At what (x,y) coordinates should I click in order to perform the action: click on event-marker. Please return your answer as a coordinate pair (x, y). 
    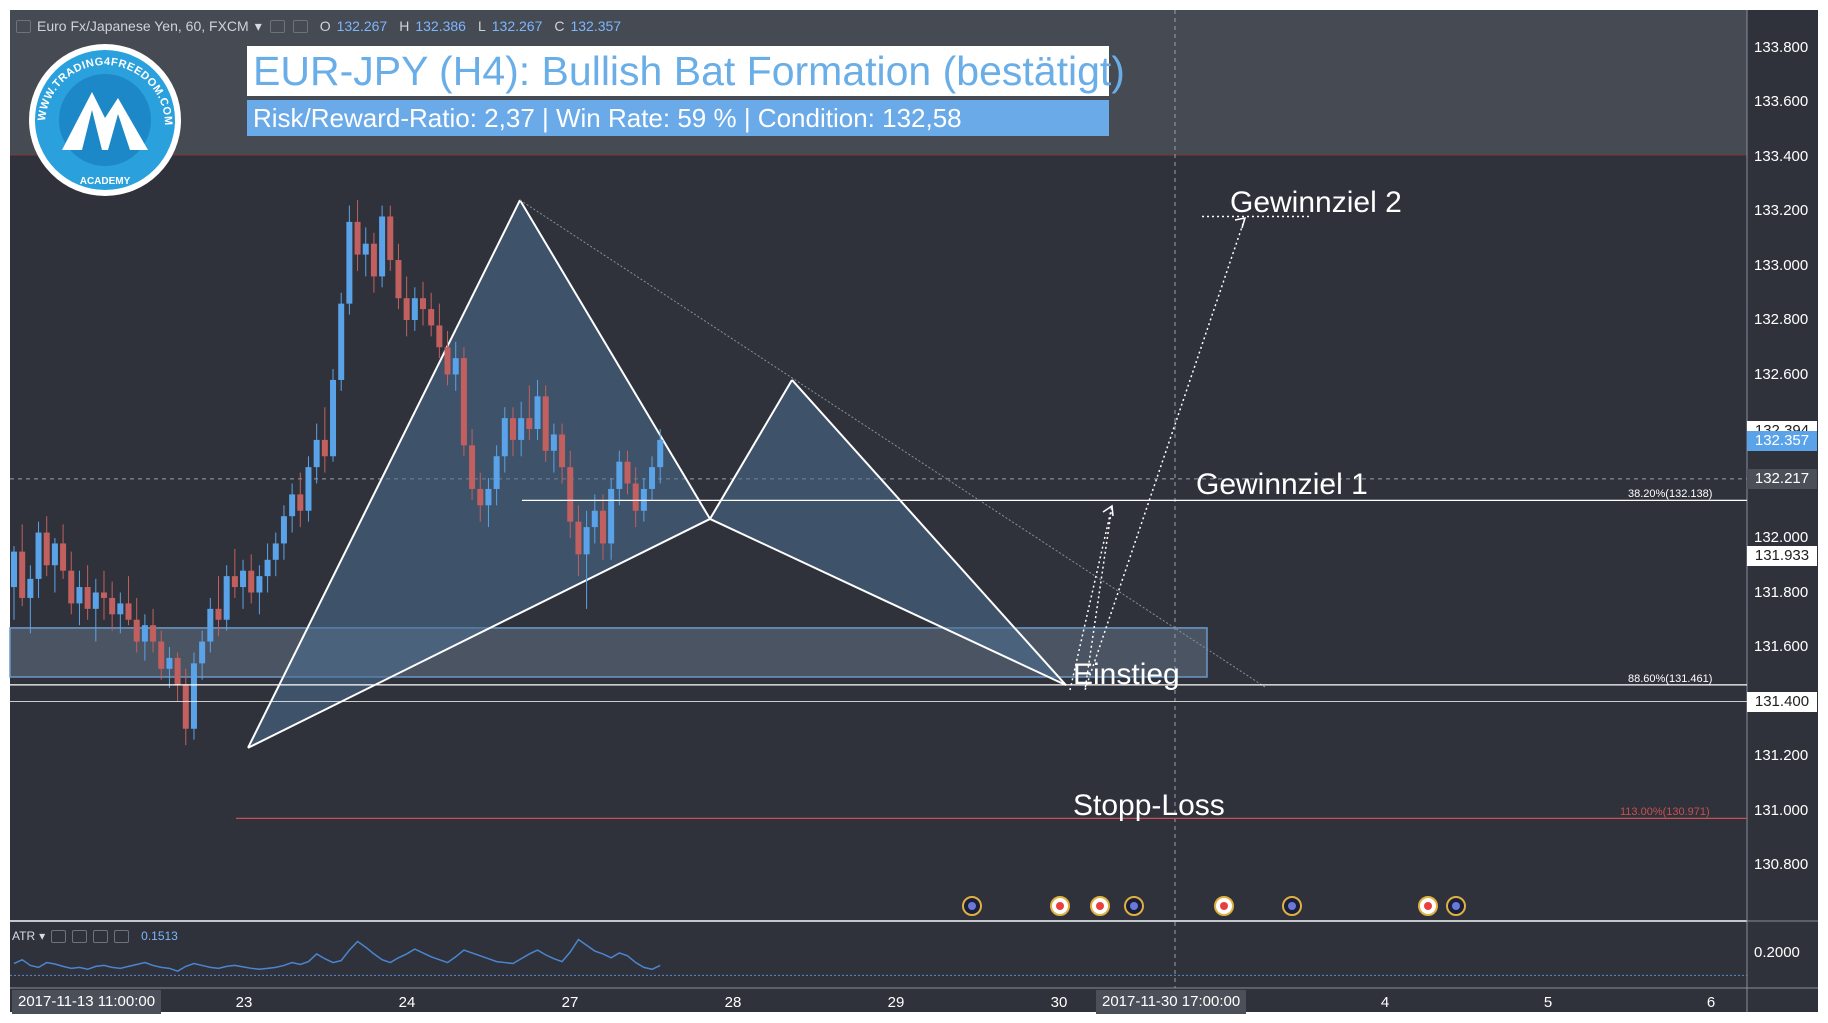
    Looking at the image, I should click on (1456, 906).